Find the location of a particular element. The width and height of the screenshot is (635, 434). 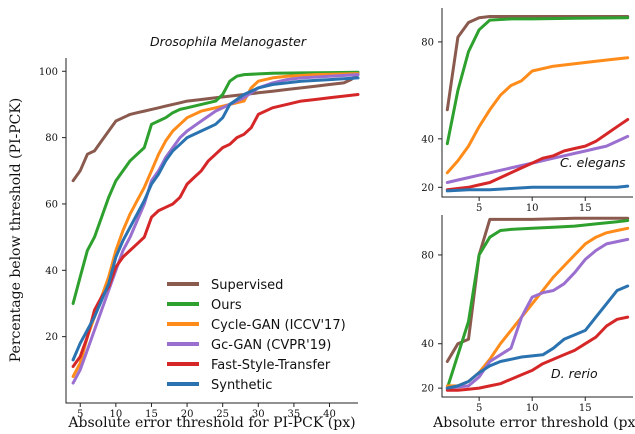

legend-label-cyclegan: Cycle-GAN (ICCV'17) is located at coordinates (278, 325).